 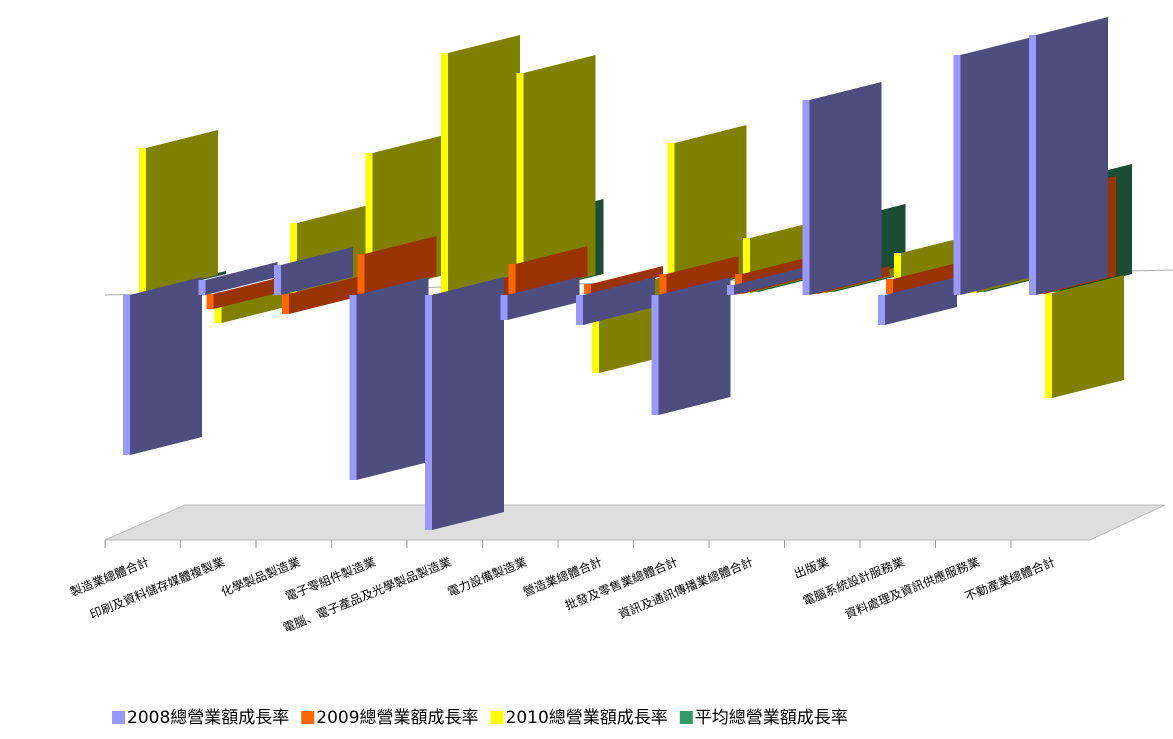 What do you see at coordinates (587, 718) in the screenshot?
I see `legend-label: 2010總營業額成長率` at bounding box center [587, 718].